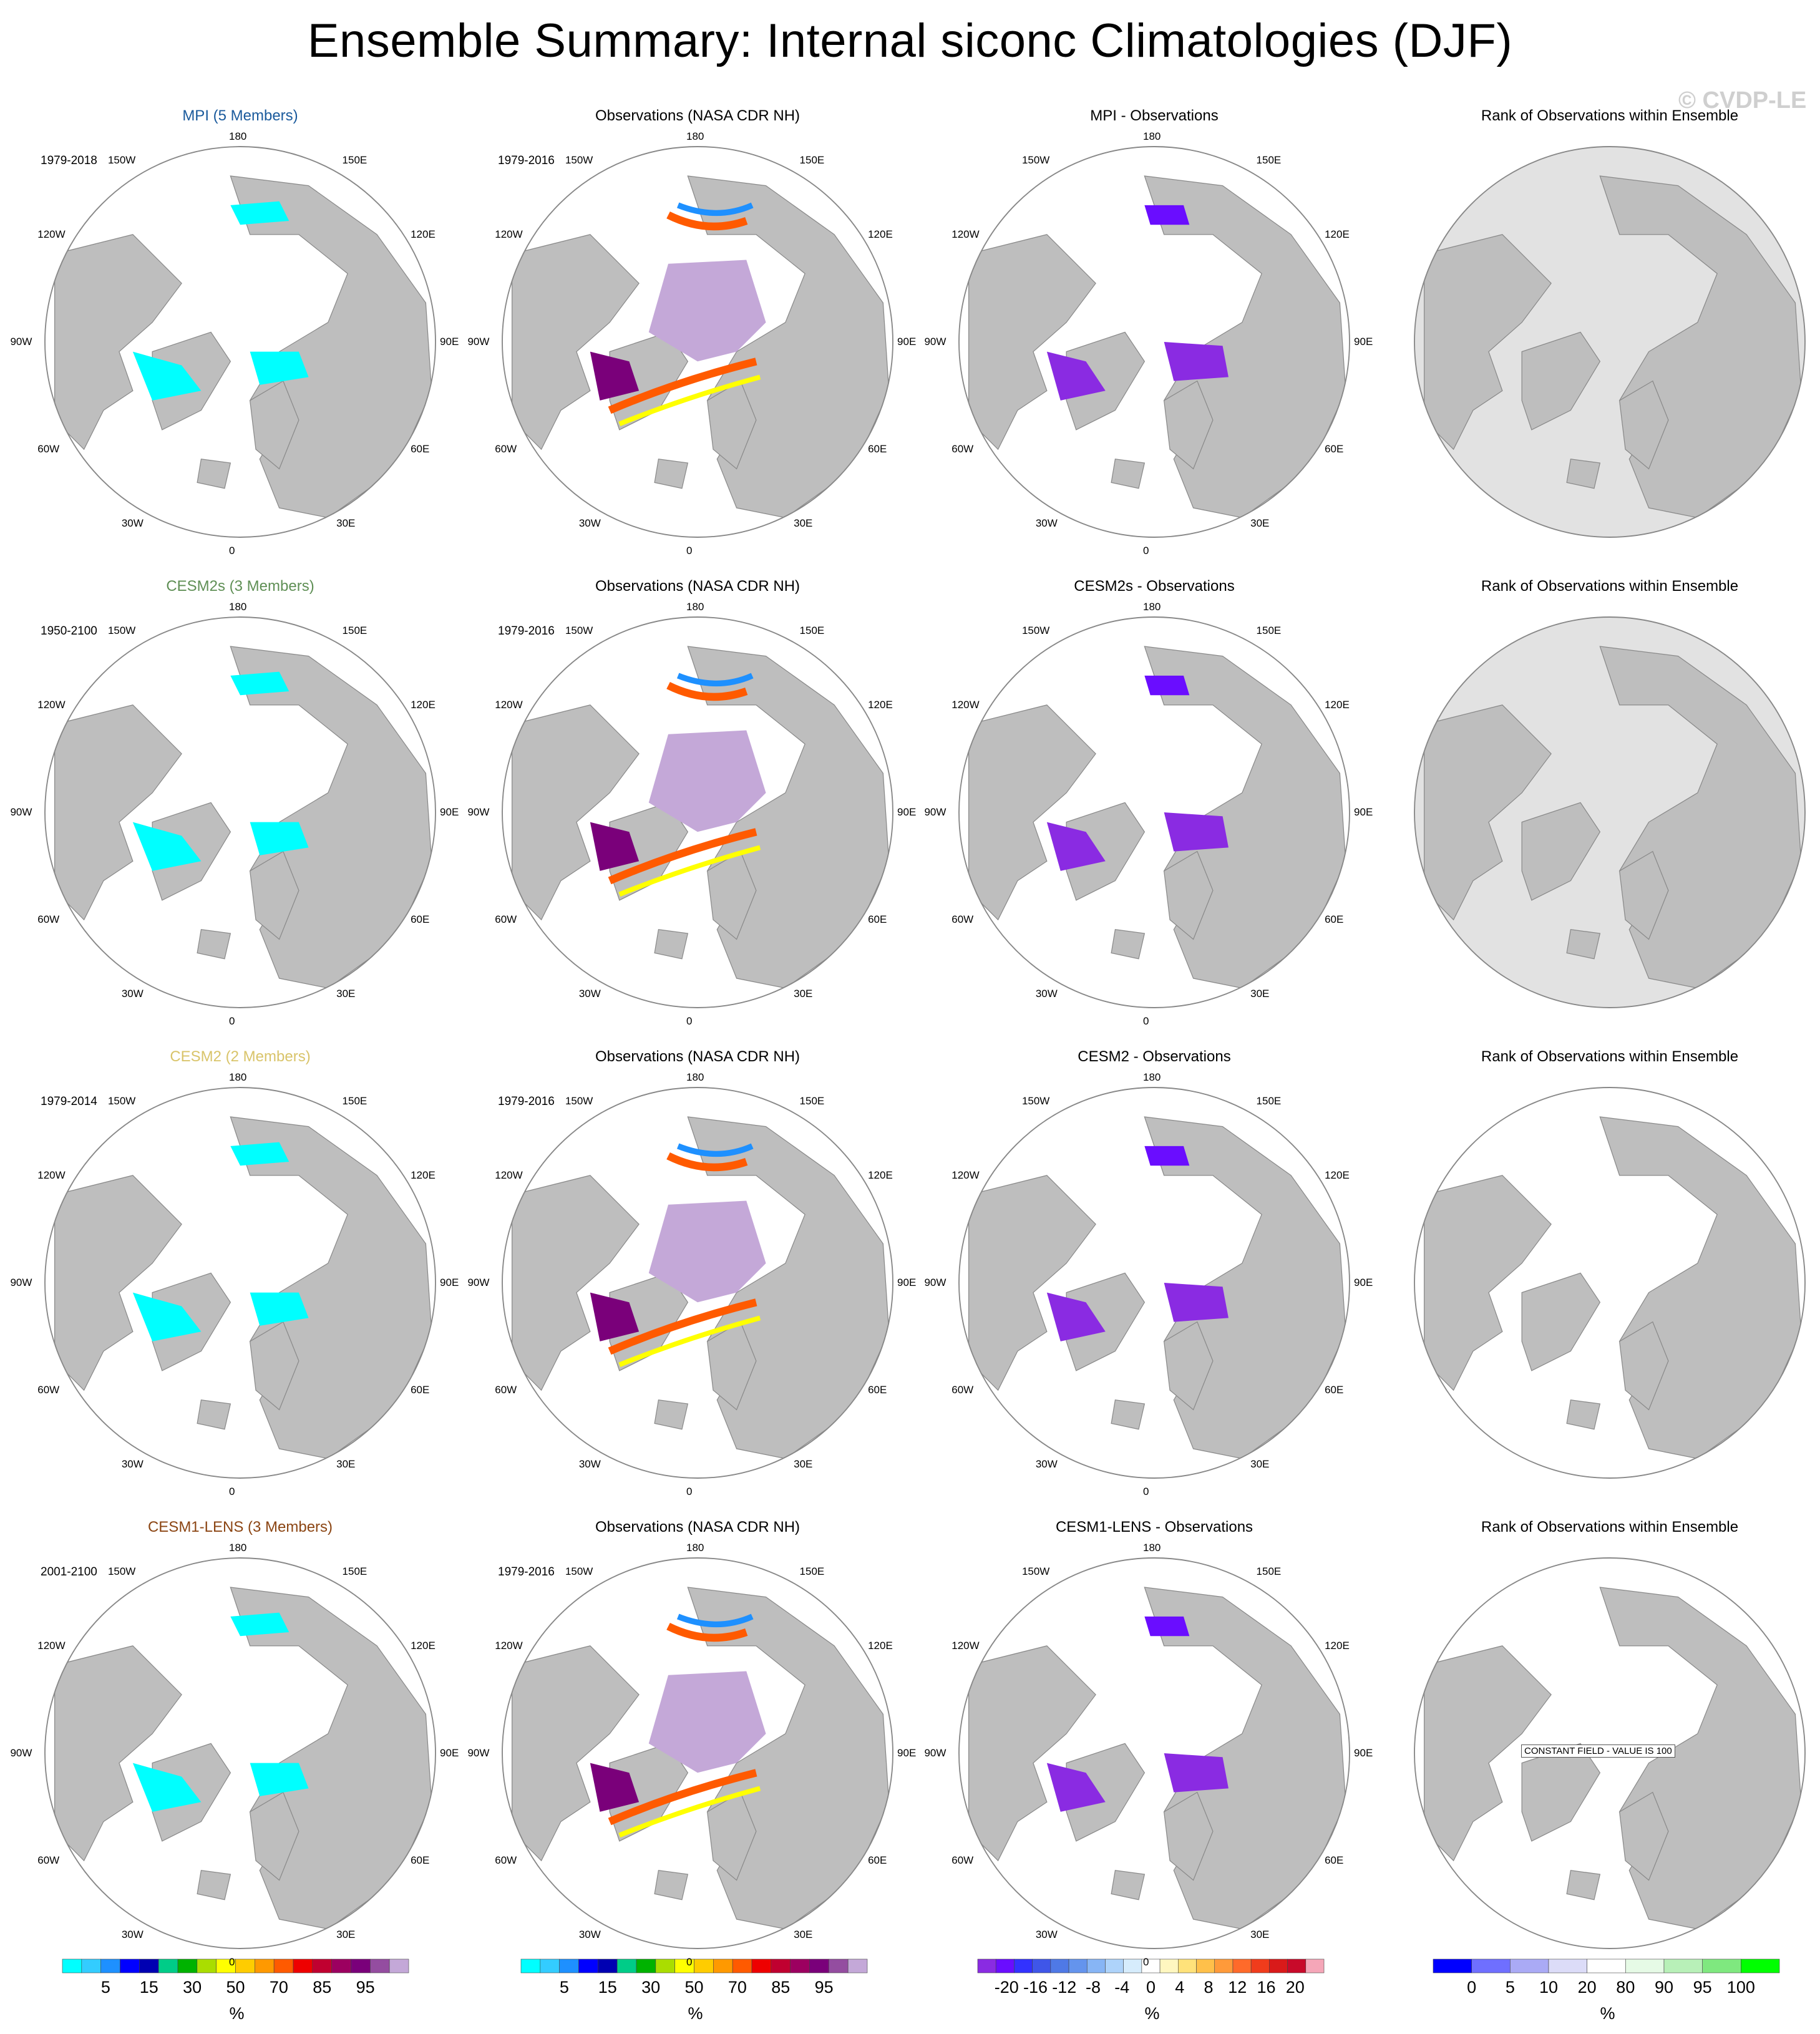  What do you see at coordinates (1209, 1987) in the screenshot?
I see `colorbar-tick-label: 8` at bounding box center [1209, 1987].